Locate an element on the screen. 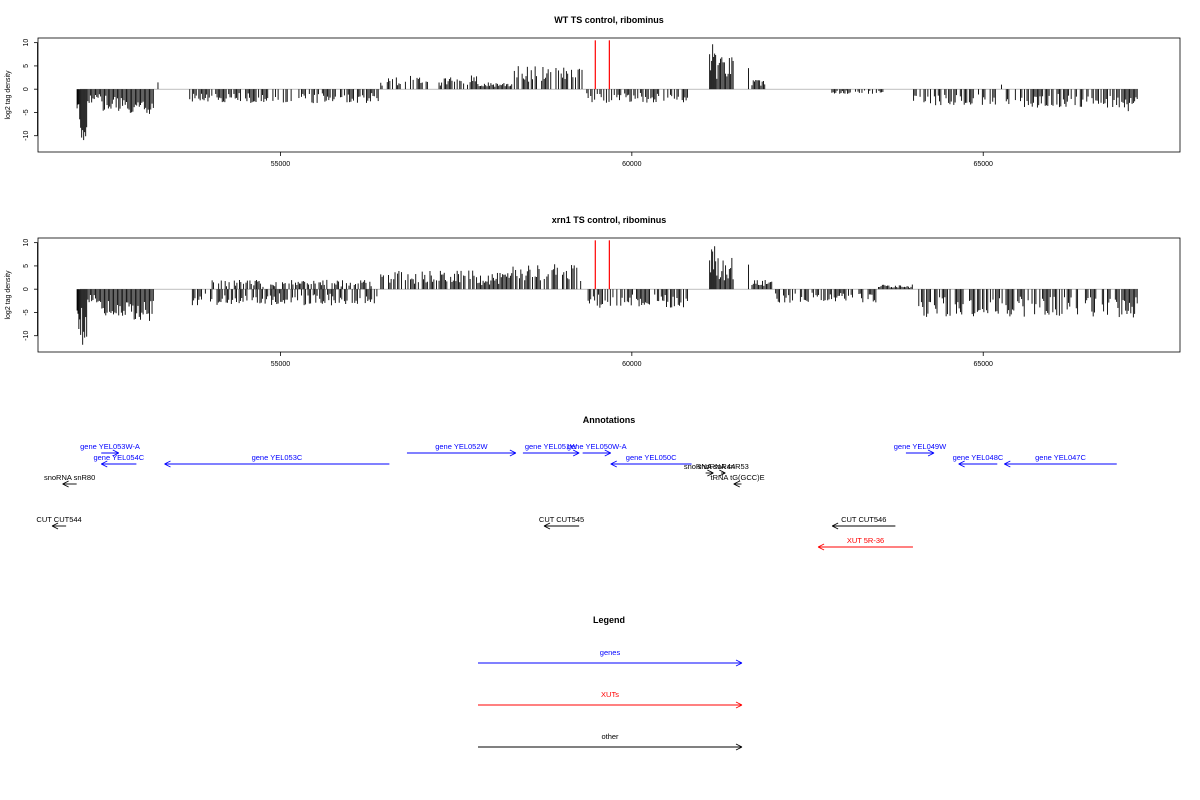  annotation-label: gene YEL052W is located at coordinates (461, 446).